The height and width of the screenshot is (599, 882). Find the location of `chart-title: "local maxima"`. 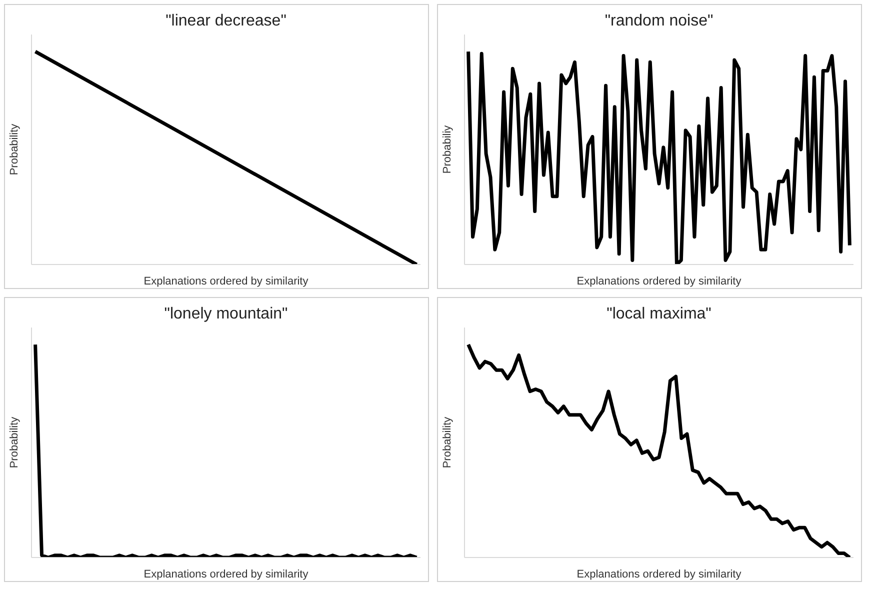

chart-title: "local maxima" is located at coordinates (659, 314).